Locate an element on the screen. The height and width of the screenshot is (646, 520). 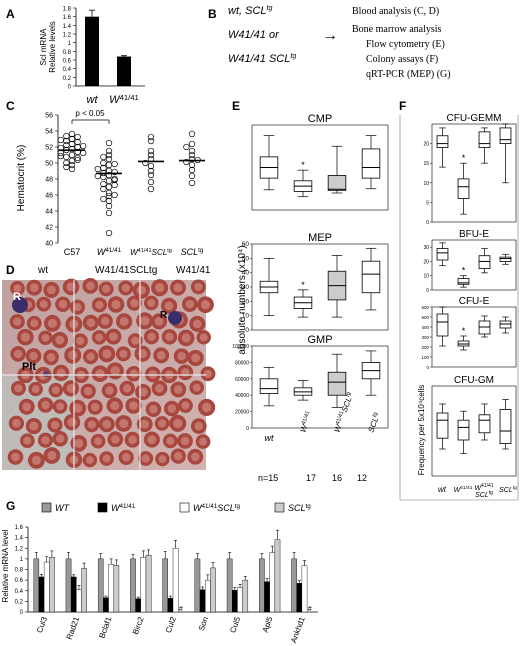
g-legend-label: W41/41 is located at coordinates (123, 508).